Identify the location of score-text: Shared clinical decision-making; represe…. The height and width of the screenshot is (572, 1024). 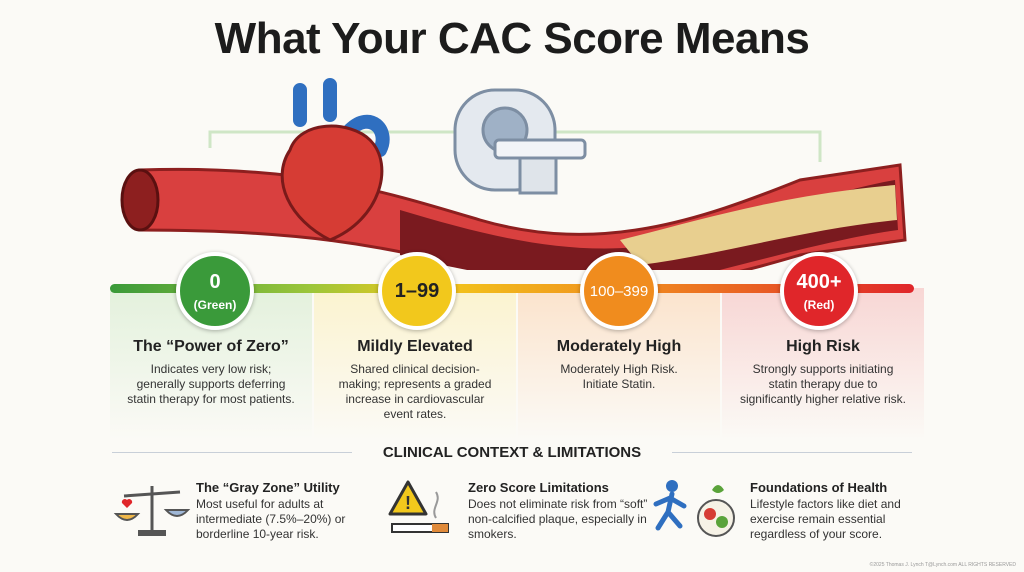
(415, 391).